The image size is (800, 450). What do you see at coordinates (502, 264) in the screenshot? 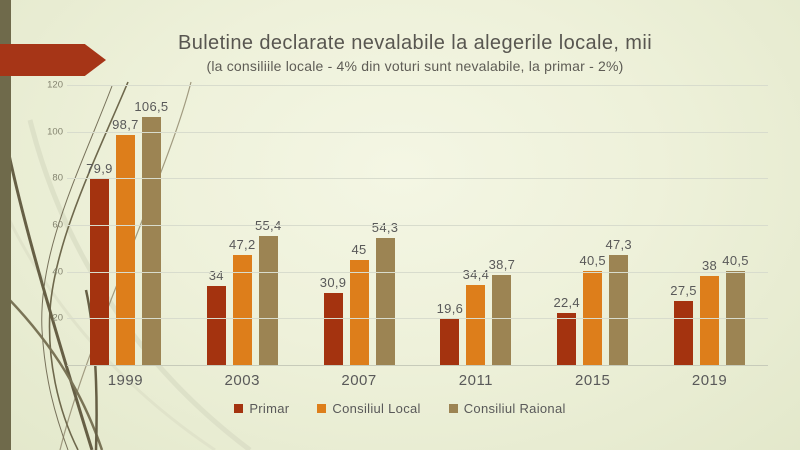
I see `bar-value-label: 38,7` at bounding box center [502, 264].